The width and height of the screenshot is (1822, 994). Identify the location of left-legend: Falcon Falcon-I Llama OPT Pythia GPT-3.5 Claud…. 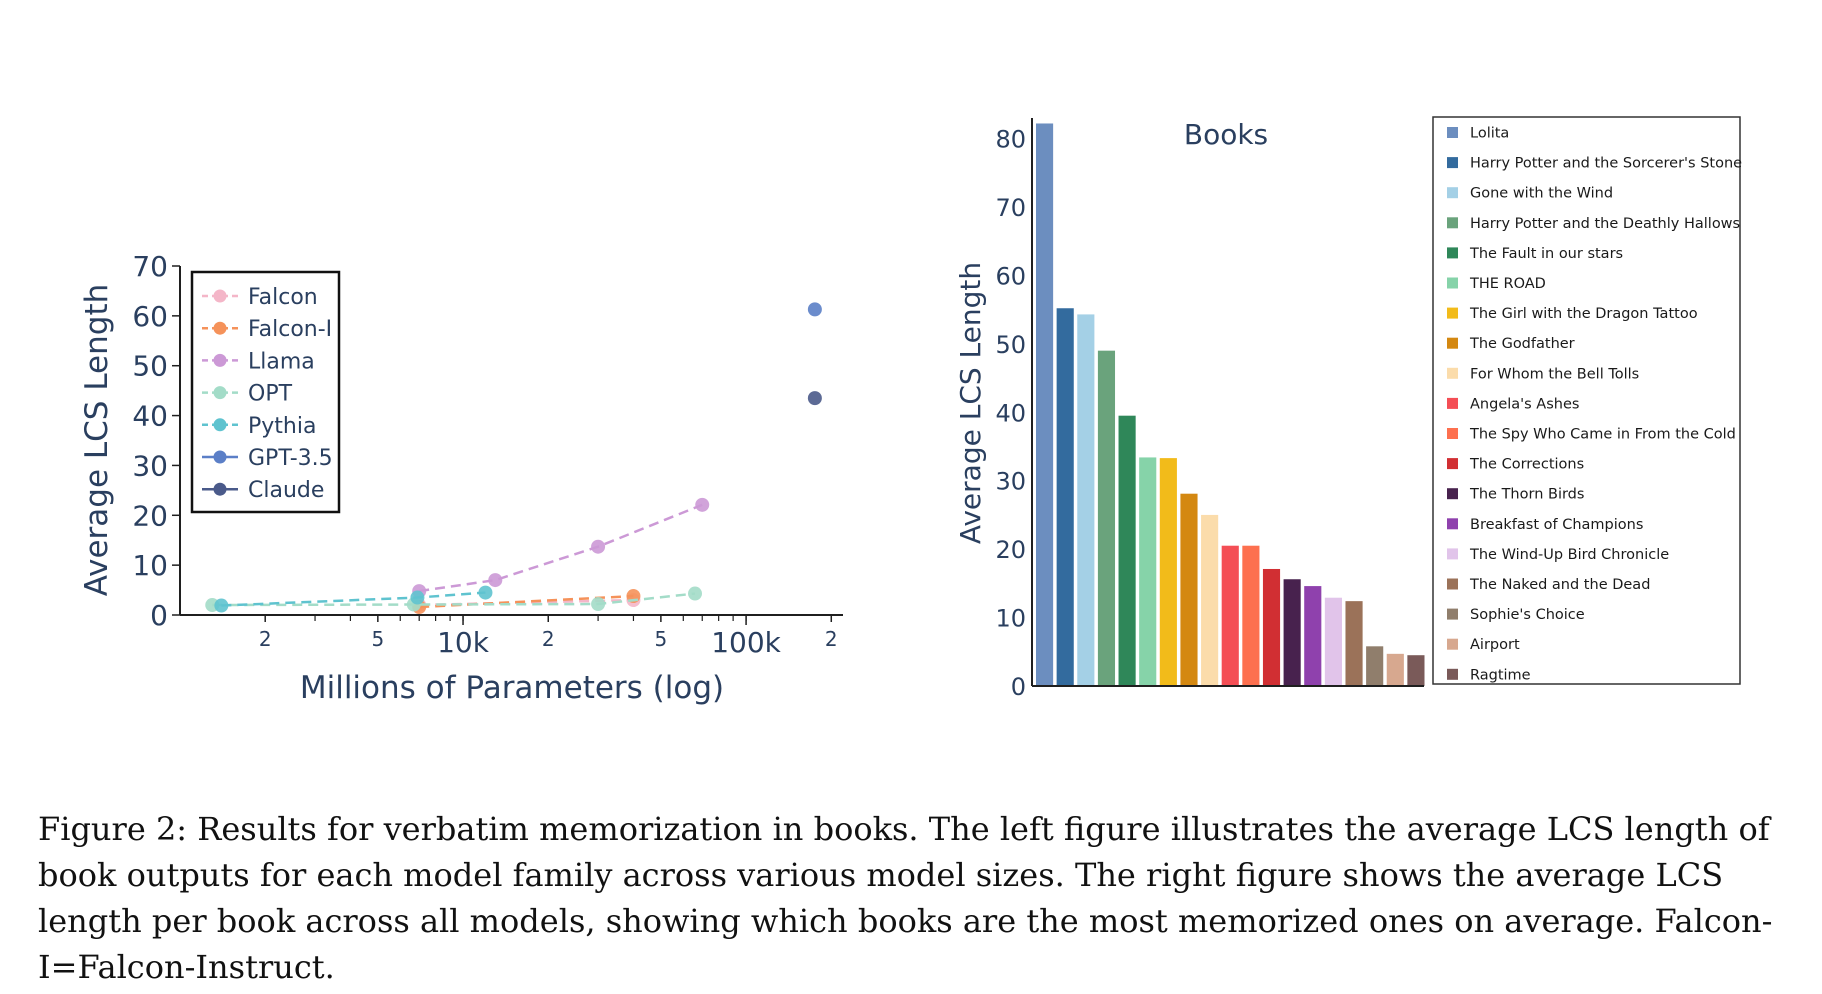
(265, 392).